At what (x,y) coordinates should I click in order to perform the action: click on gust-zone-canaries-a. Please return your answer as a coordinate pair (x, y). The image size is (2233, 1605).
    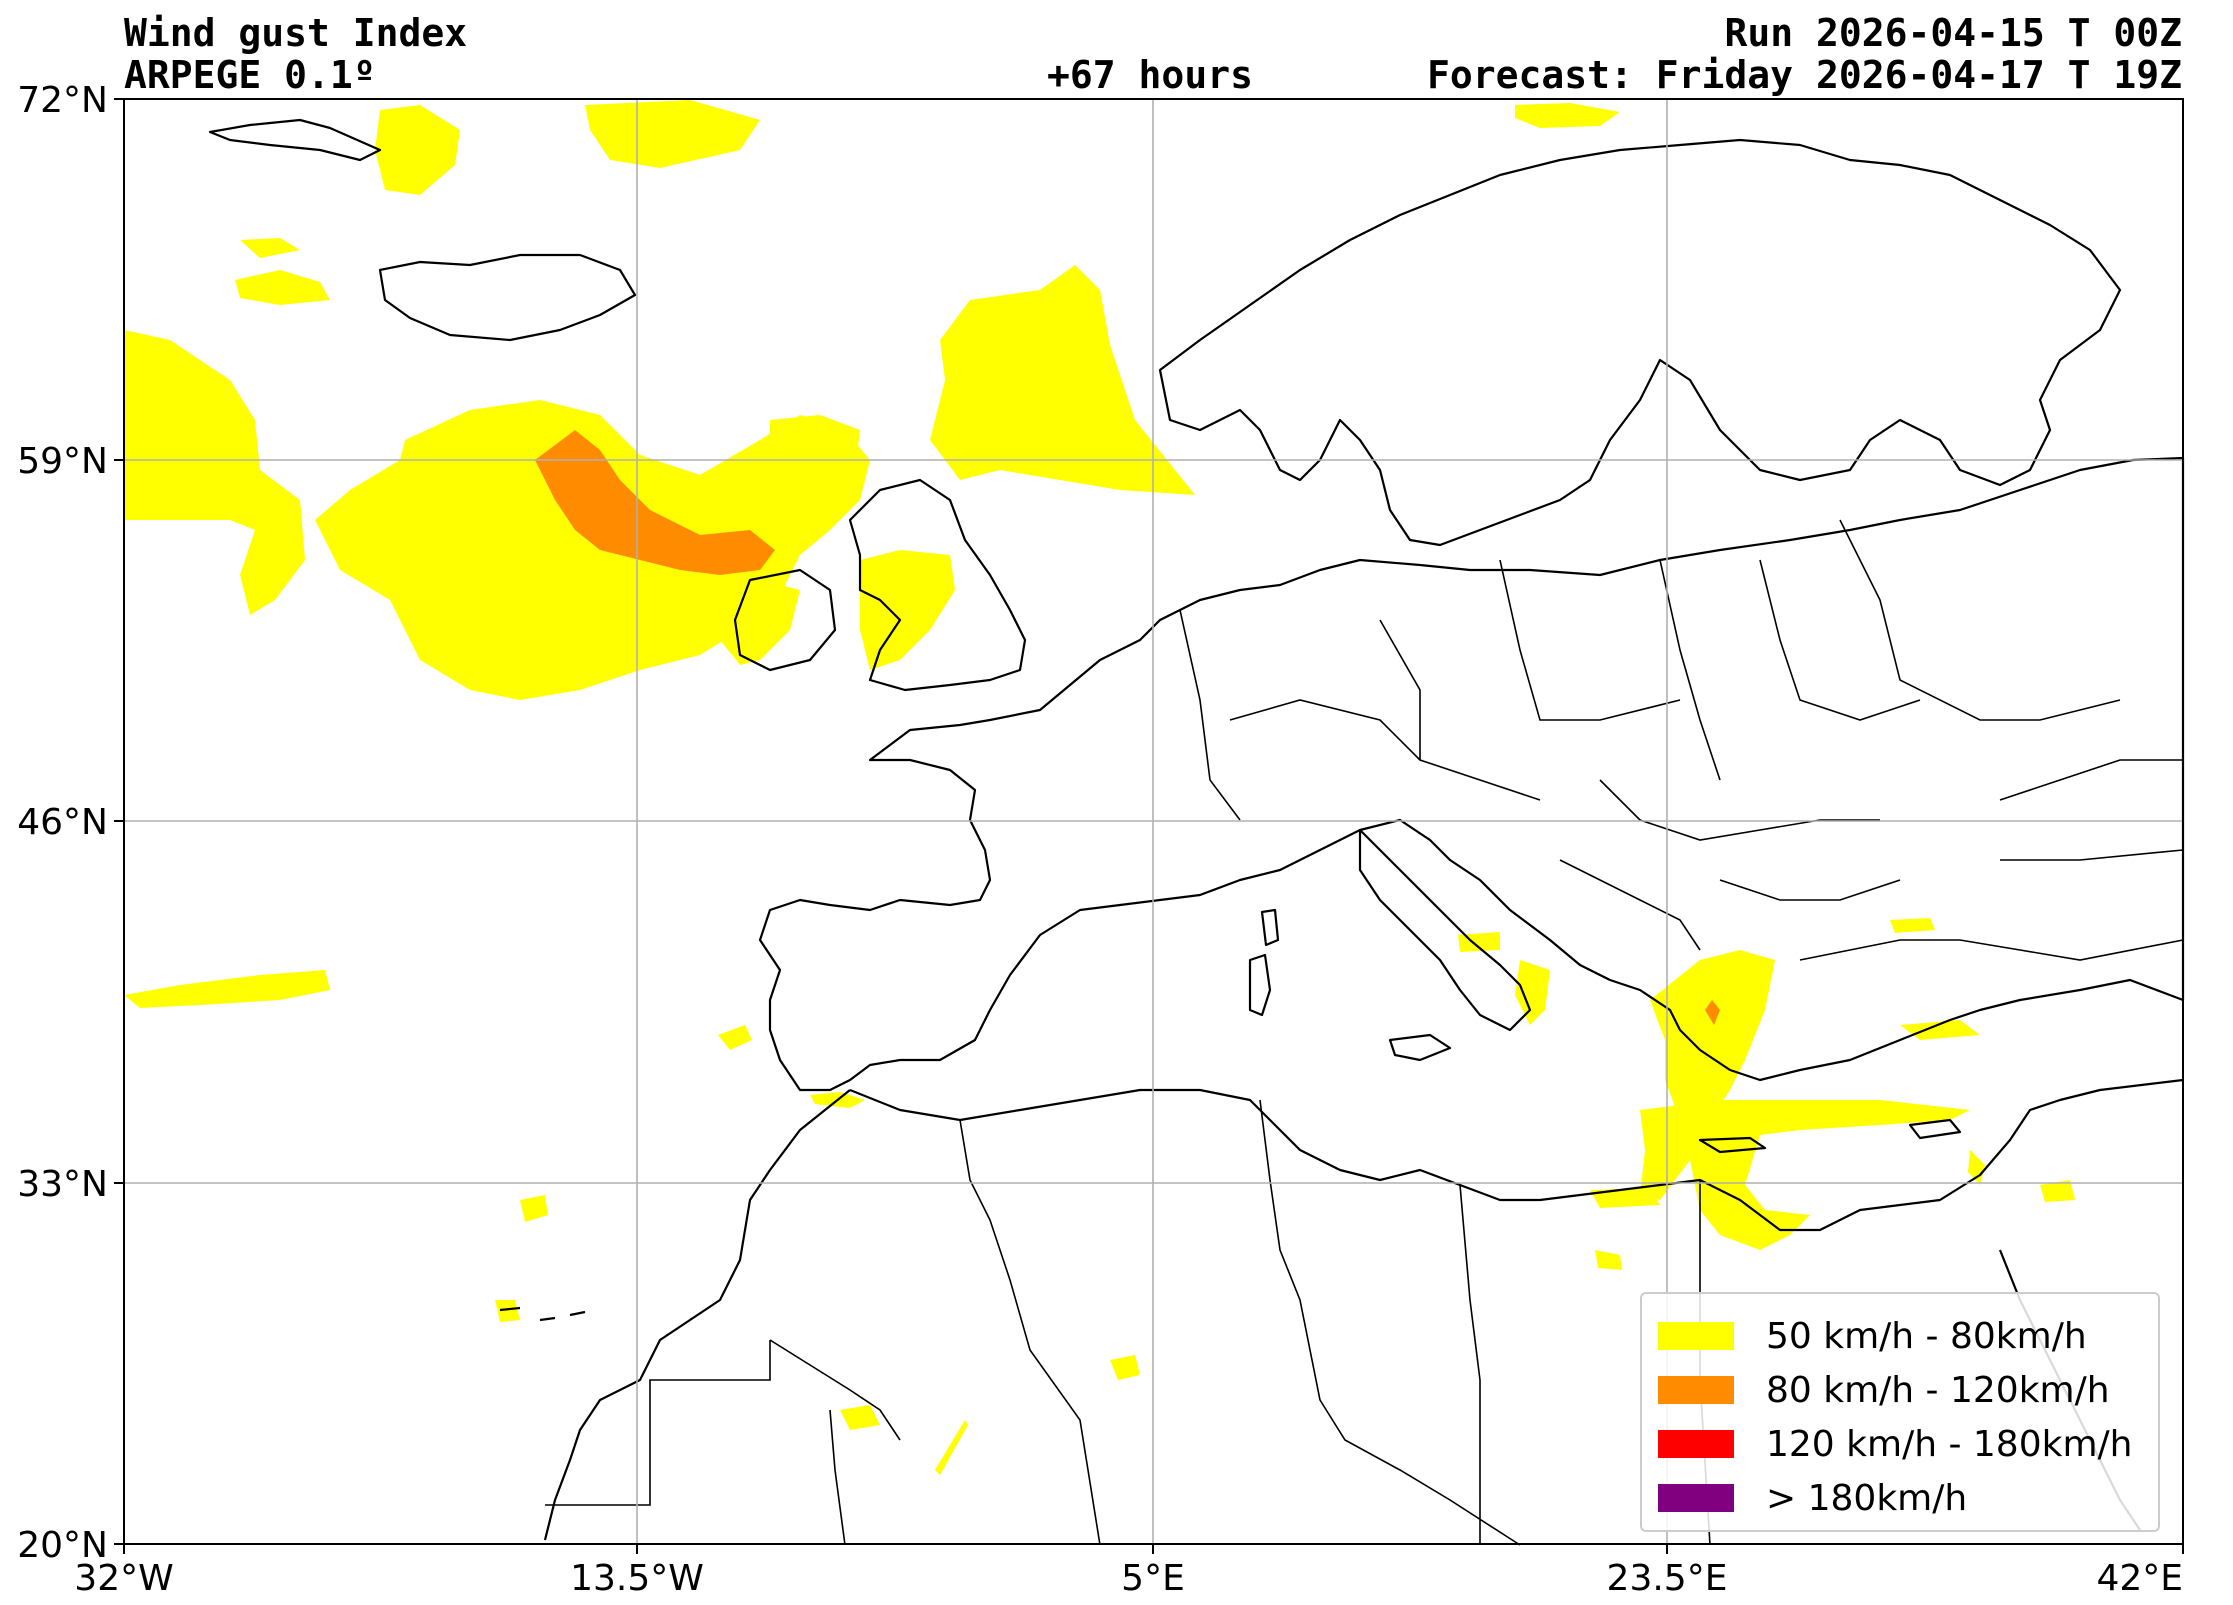
    Looking at the image, I should click on (534, 1208).